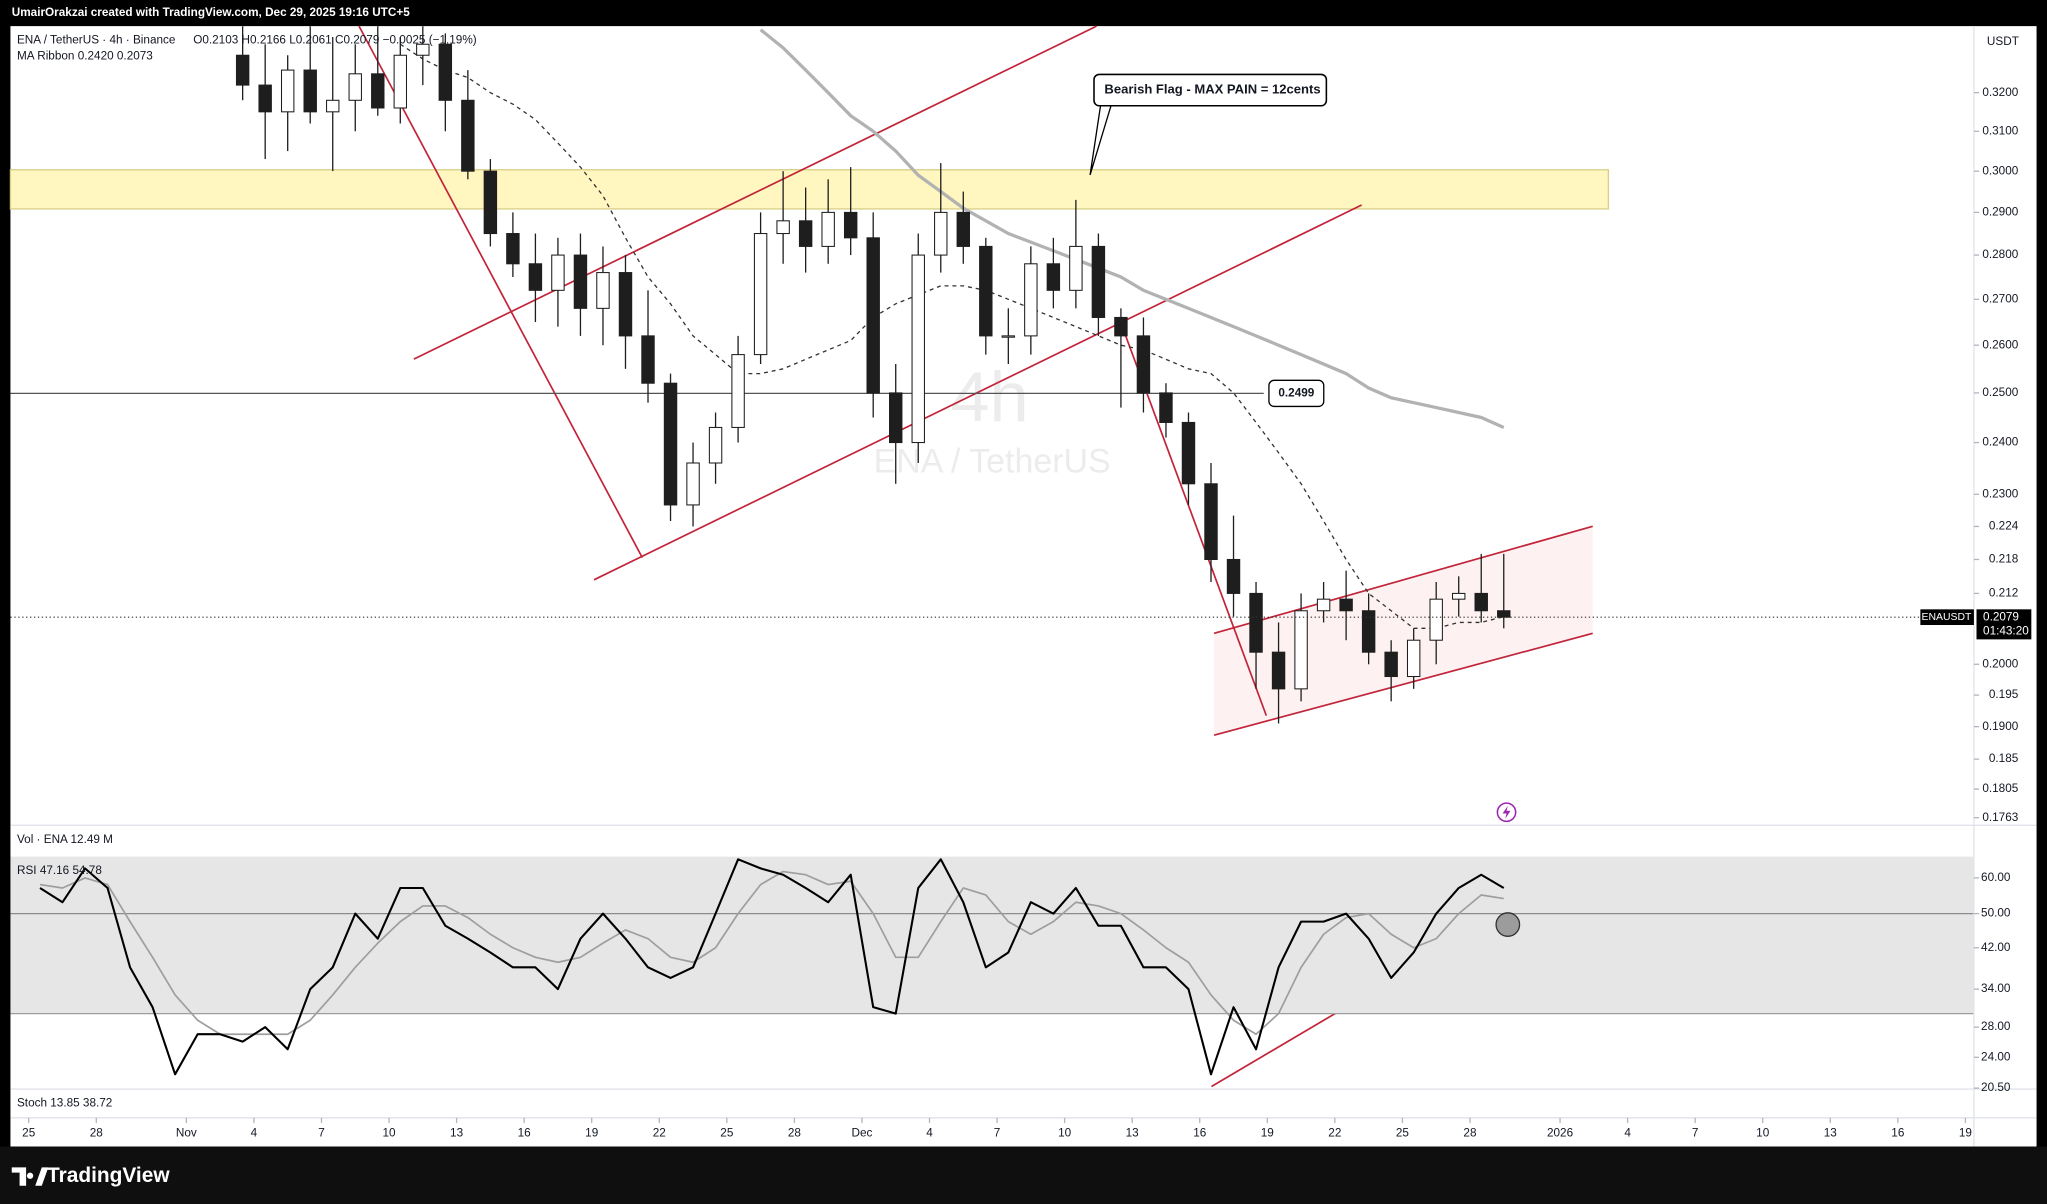 The width and height of the screenshot is (2047, 1204). What do you see at coordinates (2000, 493) in the screenshot?
I see `y-tick-label: 0.2300` at bounding box center [2000, 493].